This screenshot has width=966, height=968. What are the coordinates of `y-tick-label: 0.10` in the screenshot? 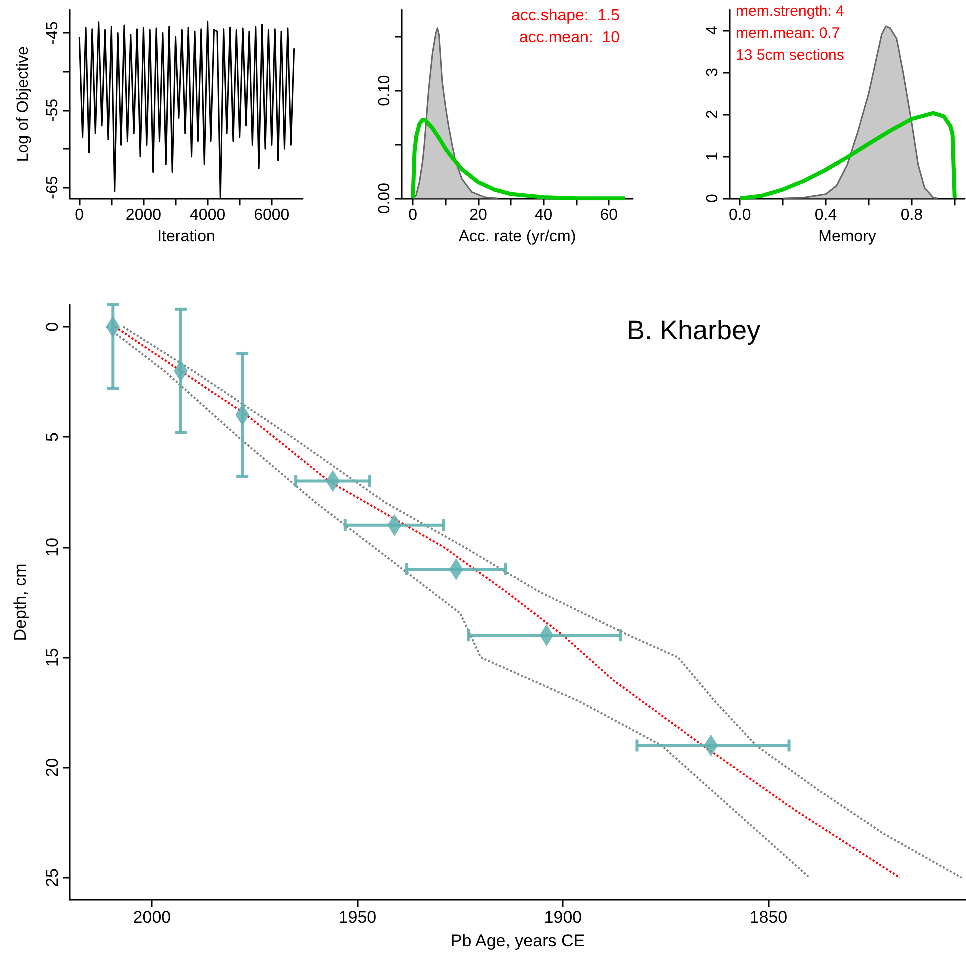 It's located at (385, 90).